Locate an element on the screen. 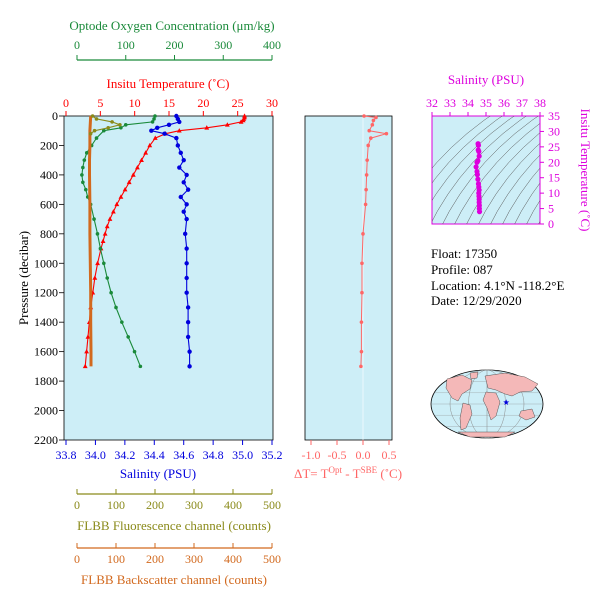 This screenshot has height=605, width=609. fluorescence-tick-label: 500 is located at coordinates (272, 505).